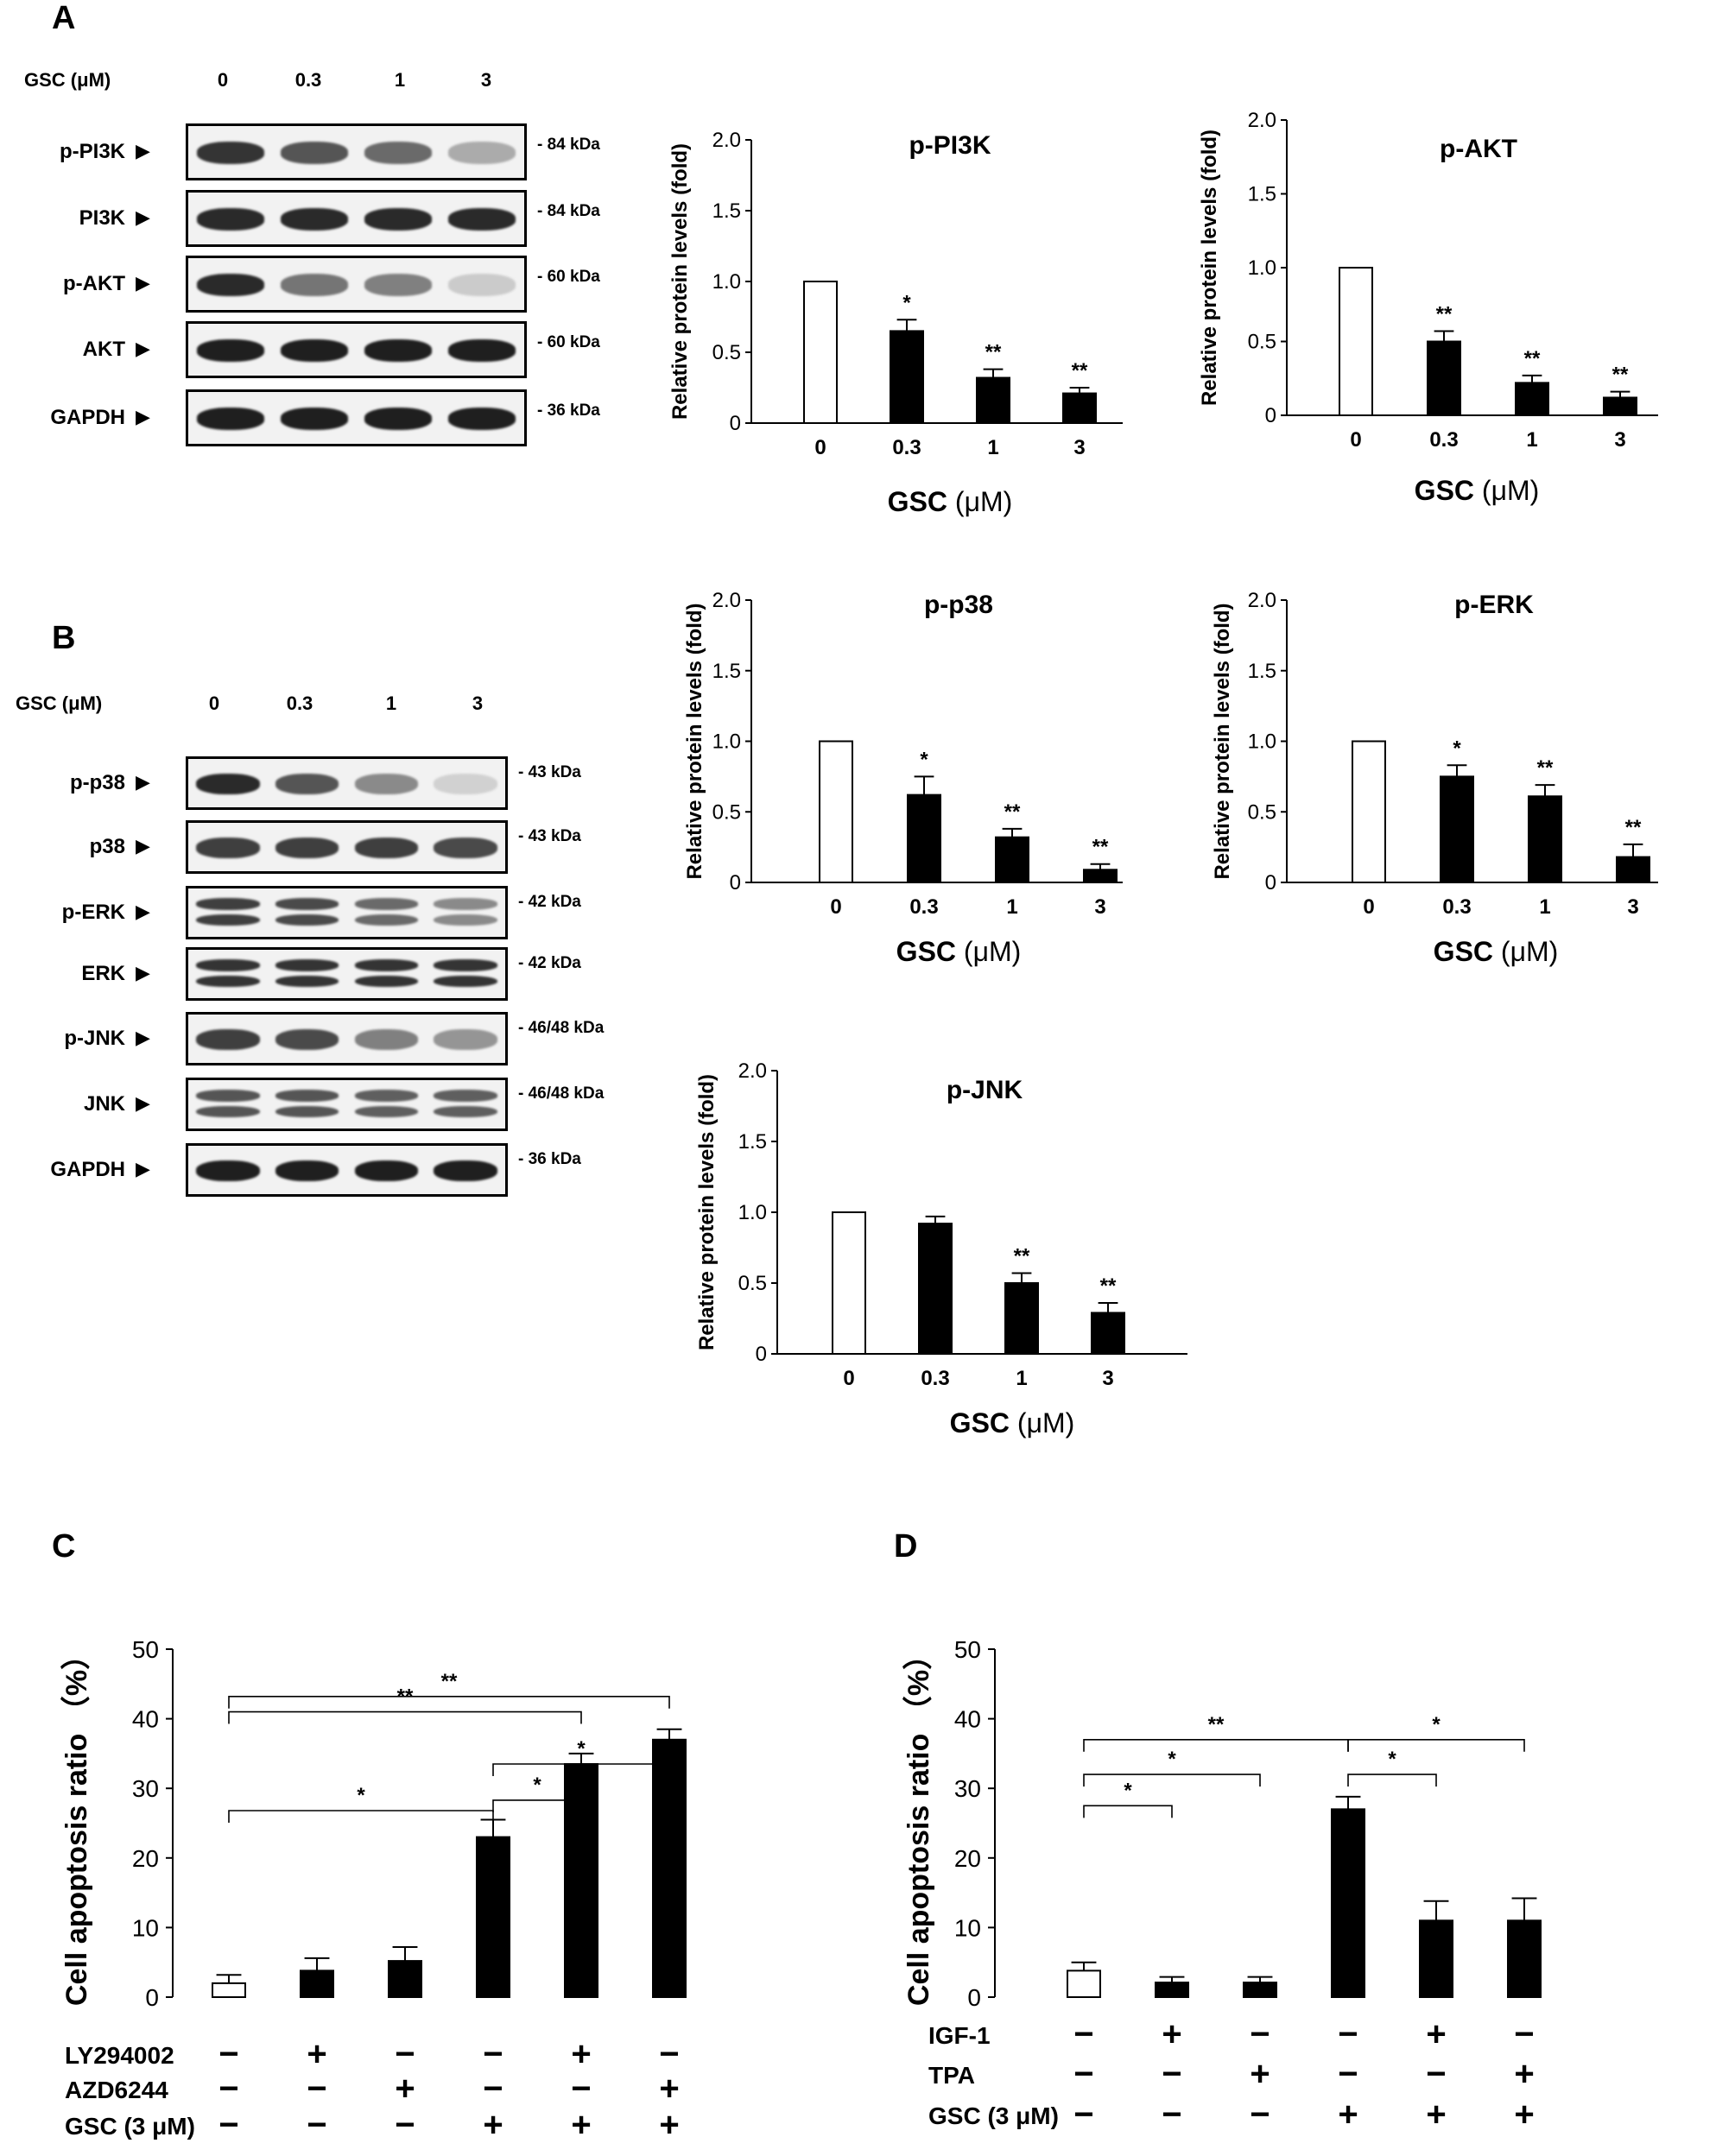 The width and height of the screenshot is (1735, 2156). What do you see at coordinates (958, 605) in the screenshot?
I see `chart-title: p-p38` at bounding box center [958, 605].